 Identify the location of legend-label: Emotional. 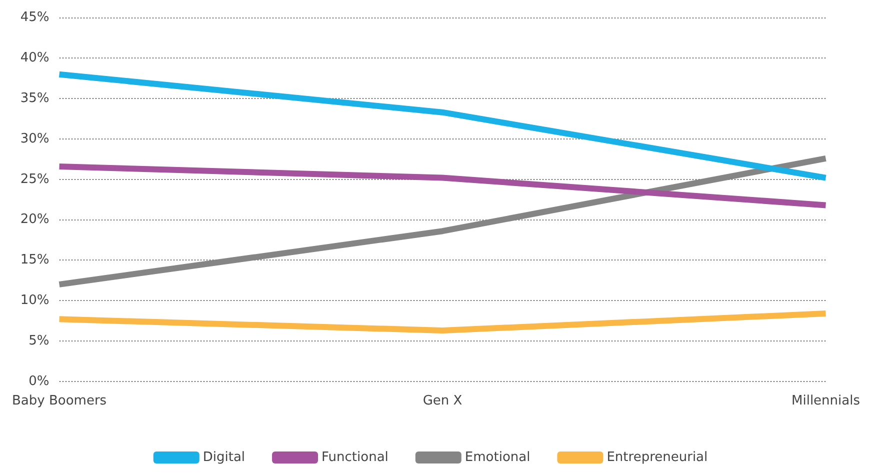
(497, 457).